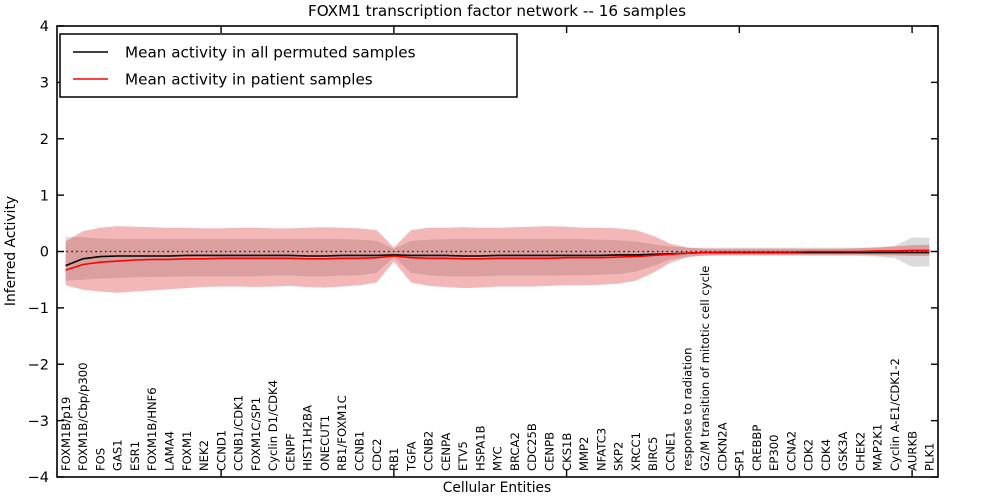 The width and height of the screenshot is (1000, 504). I want to click on x-tick-label: CDC2, so click(377, 455).